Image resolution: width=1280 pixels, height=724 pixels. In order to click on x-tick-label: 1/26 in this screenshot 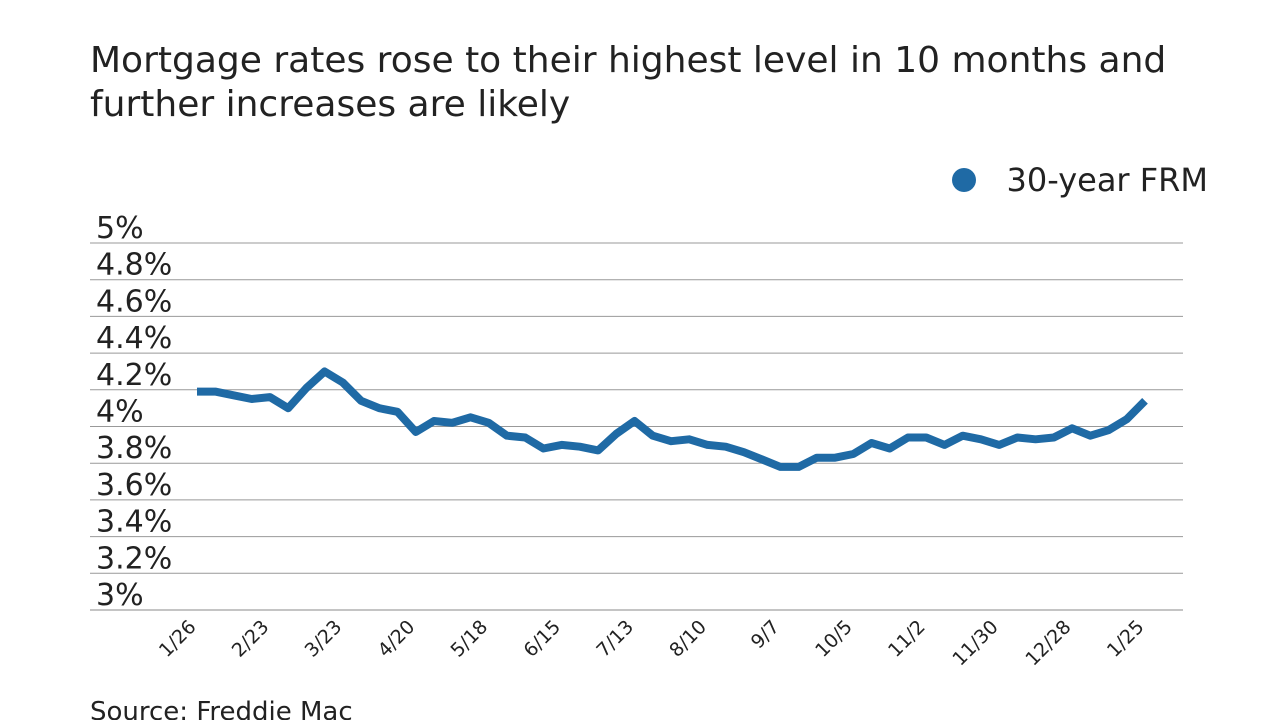, I will do `click(178, 639)`.